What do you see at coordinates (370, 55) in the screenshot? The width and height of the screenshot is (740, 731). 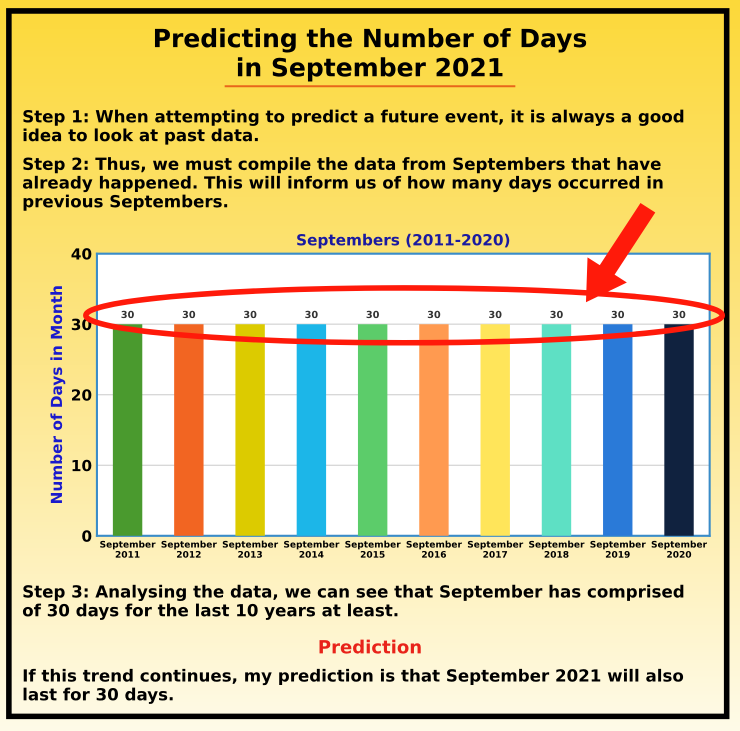 I see `chart-title: Predicting the Number of Days in September 2021` at bounding box center [370, 55].